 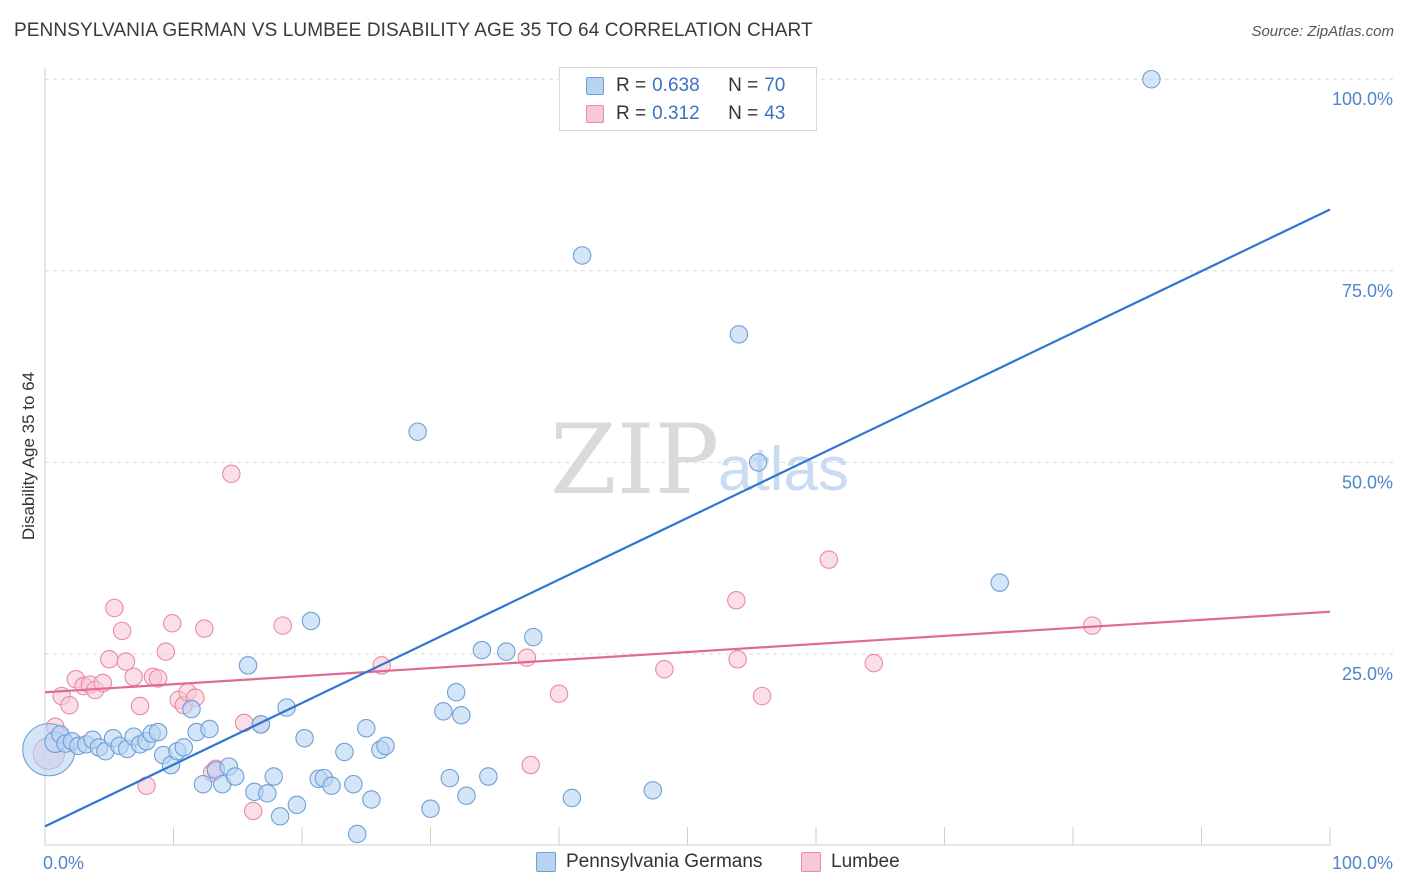 What do you see at coordinates (1367, 482) in the screenshot?
I see `y-tick-label: 50.0%` at bounding box center [1367, 482].